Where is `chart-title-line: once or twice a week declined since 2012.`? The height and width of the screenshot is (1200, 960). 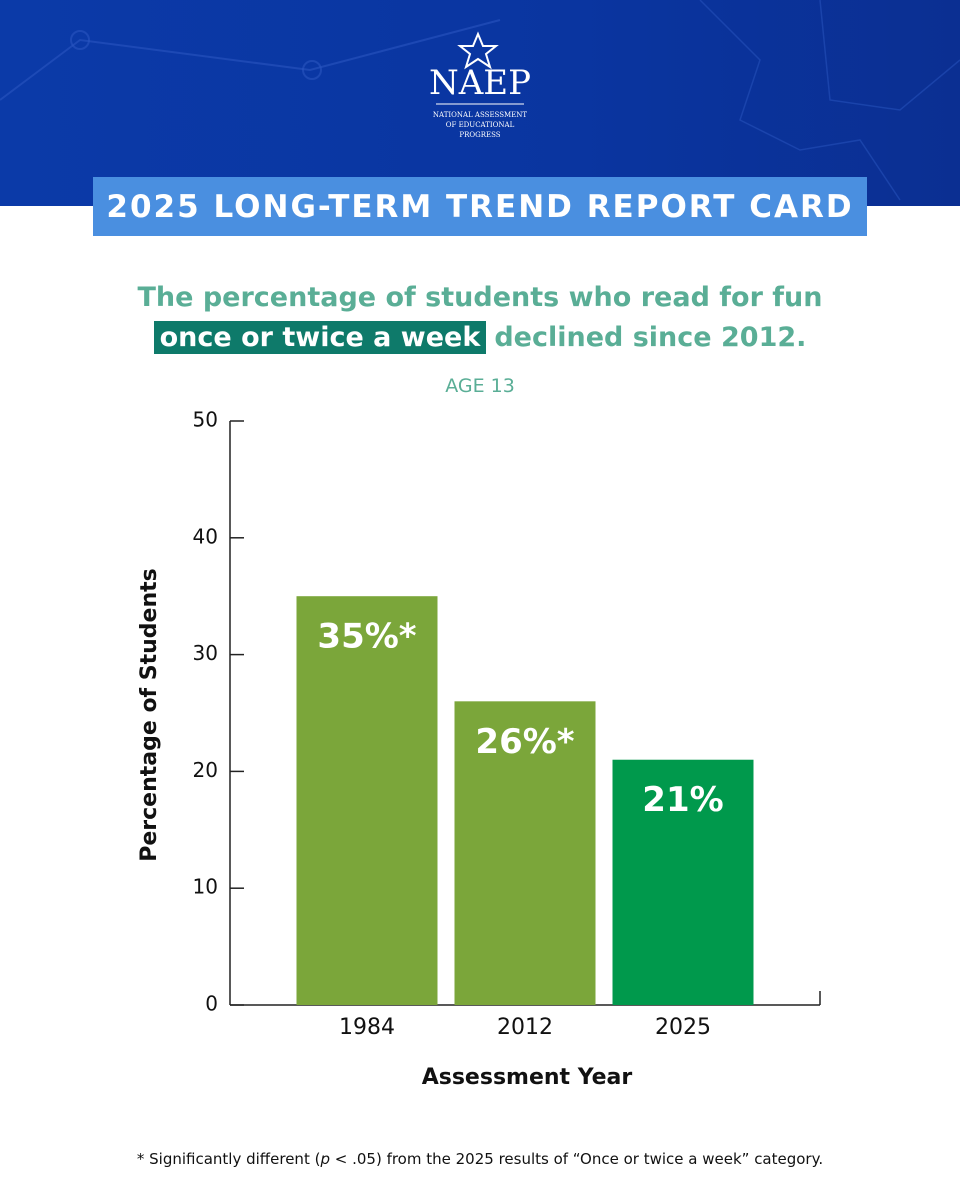
chart-title-line: once or twice a week declined since 2012. is located at coordinates (480, 337).